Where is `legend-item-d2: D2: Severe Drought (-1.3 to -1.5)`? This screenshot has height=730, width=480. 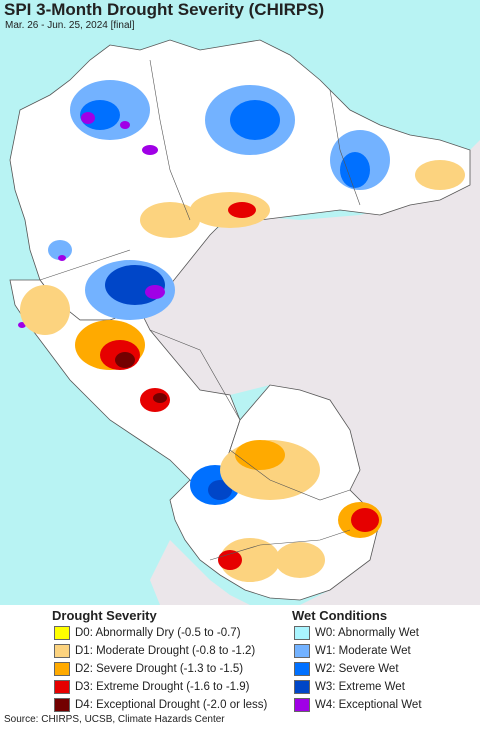
legend-item-d2: D2: Severe Drought (-1.3 to -1.5) is located at coordinates (148, 669).